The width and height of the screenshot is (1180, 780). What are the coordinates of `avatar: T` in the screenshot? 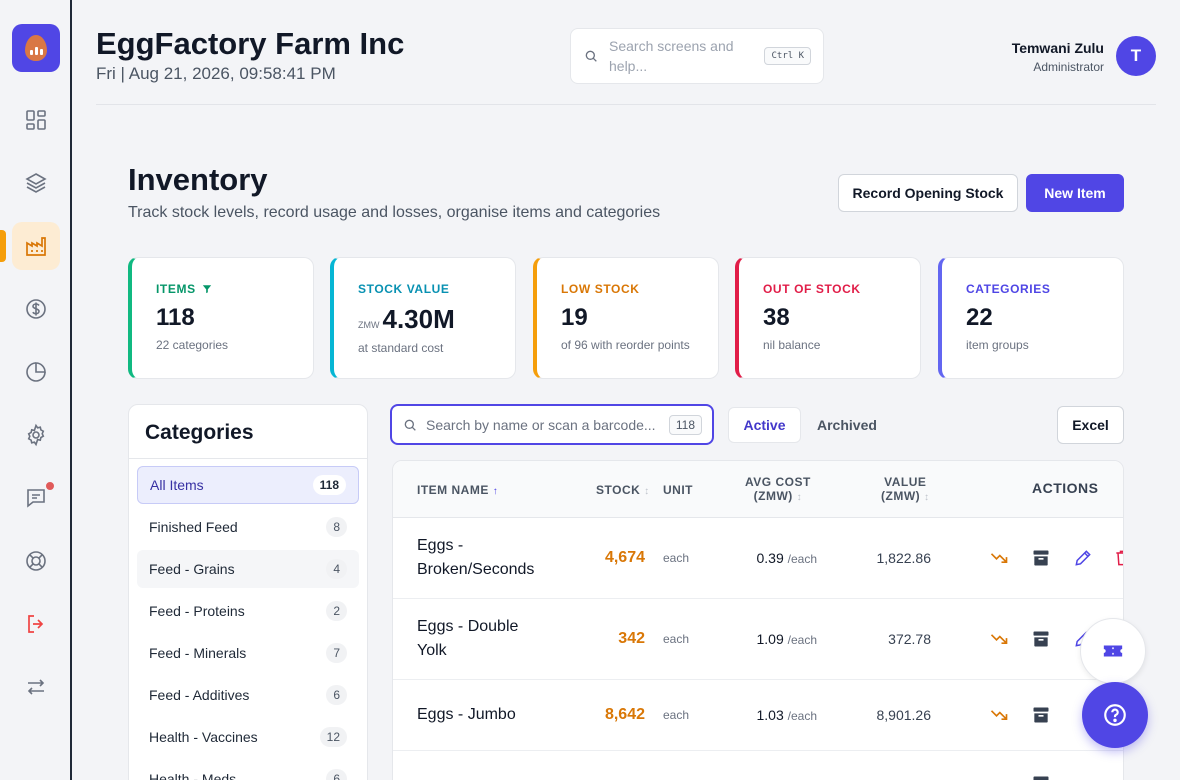 It's located at (1136, 56).